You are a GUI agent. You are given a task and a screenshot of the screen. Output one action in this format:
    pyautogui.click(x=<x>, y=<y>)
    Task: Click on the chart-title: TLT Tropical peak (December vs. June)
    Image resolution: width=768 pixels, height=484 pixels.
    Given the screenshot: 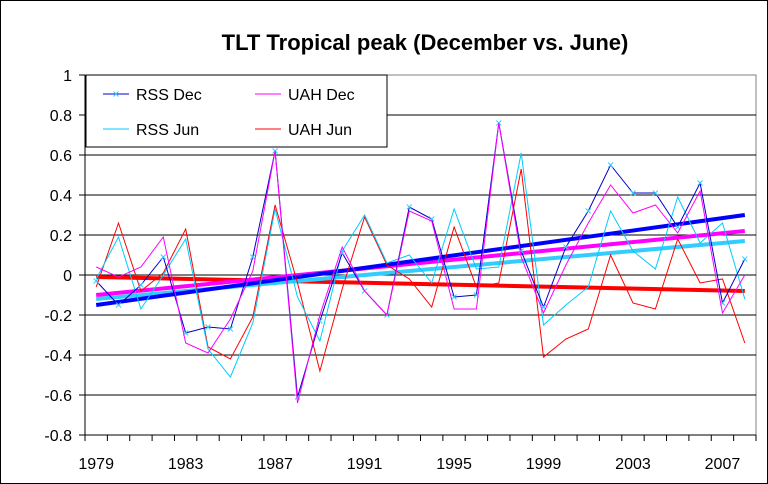 What is the action you would take?
    pyautogui.click(x=425, y=42)
    